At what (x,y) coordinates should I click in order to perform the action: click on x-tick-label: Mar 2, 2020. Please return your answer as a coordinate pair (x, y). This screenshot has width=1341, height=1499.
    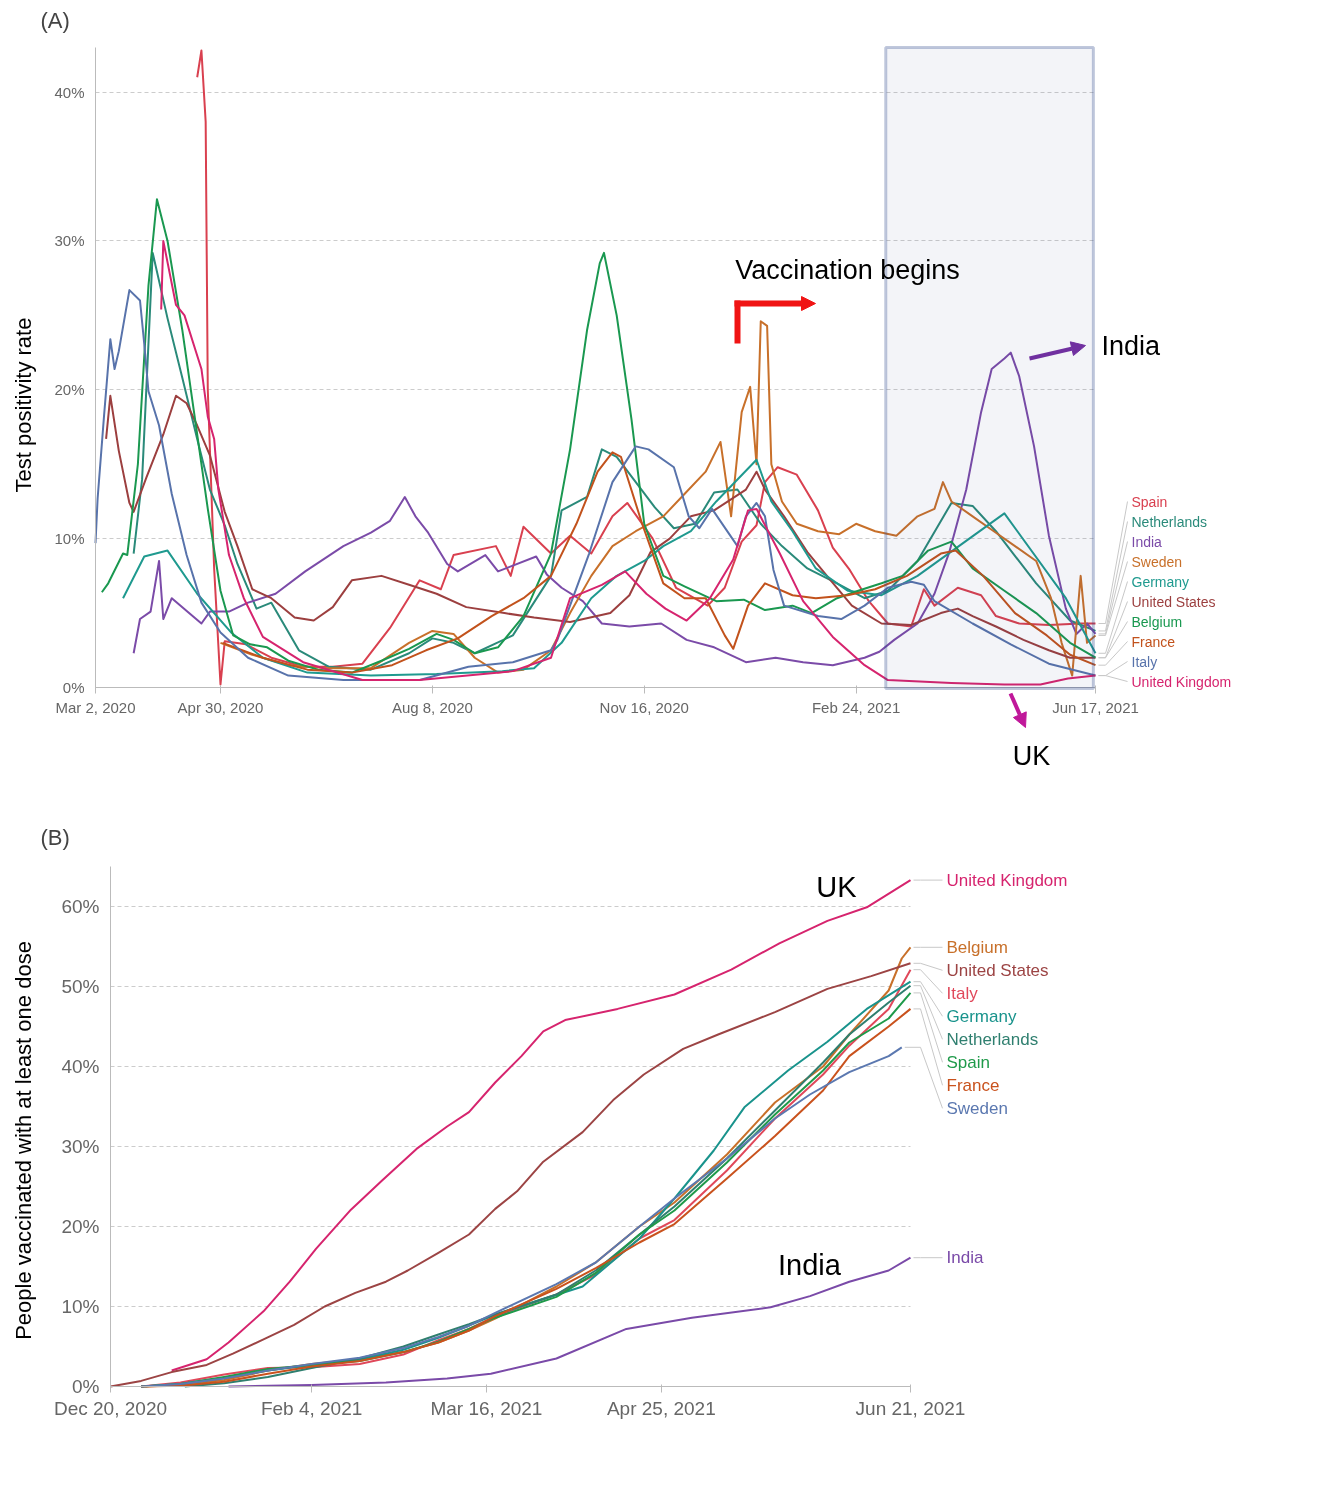
    Looking at the image, I should click on (95, 707).